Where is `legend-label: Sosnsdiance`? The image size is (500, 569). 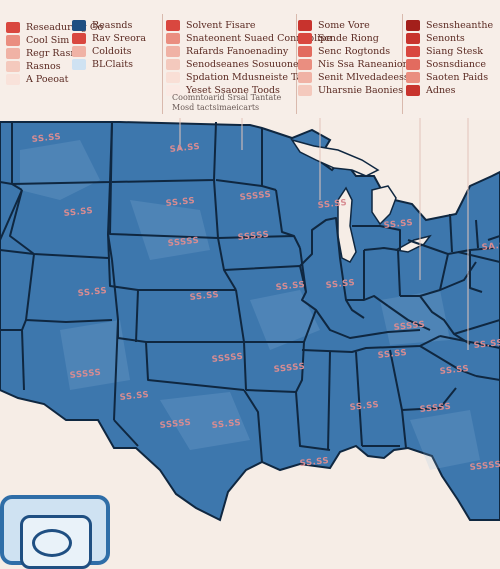
legend-label: Sosnsdiance is located at coordinates (456, 64).